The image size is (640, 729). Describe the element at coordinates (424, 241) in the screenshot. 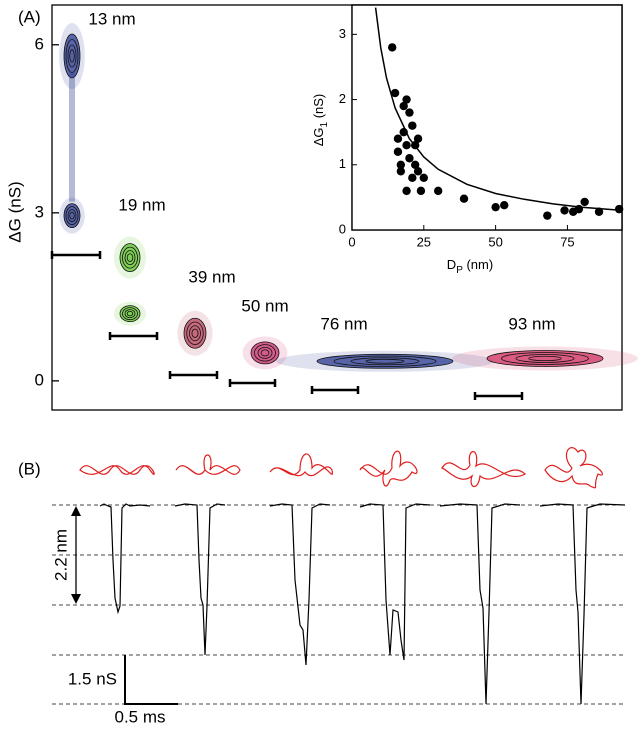

I see `x-tick-label: 25` at that location.